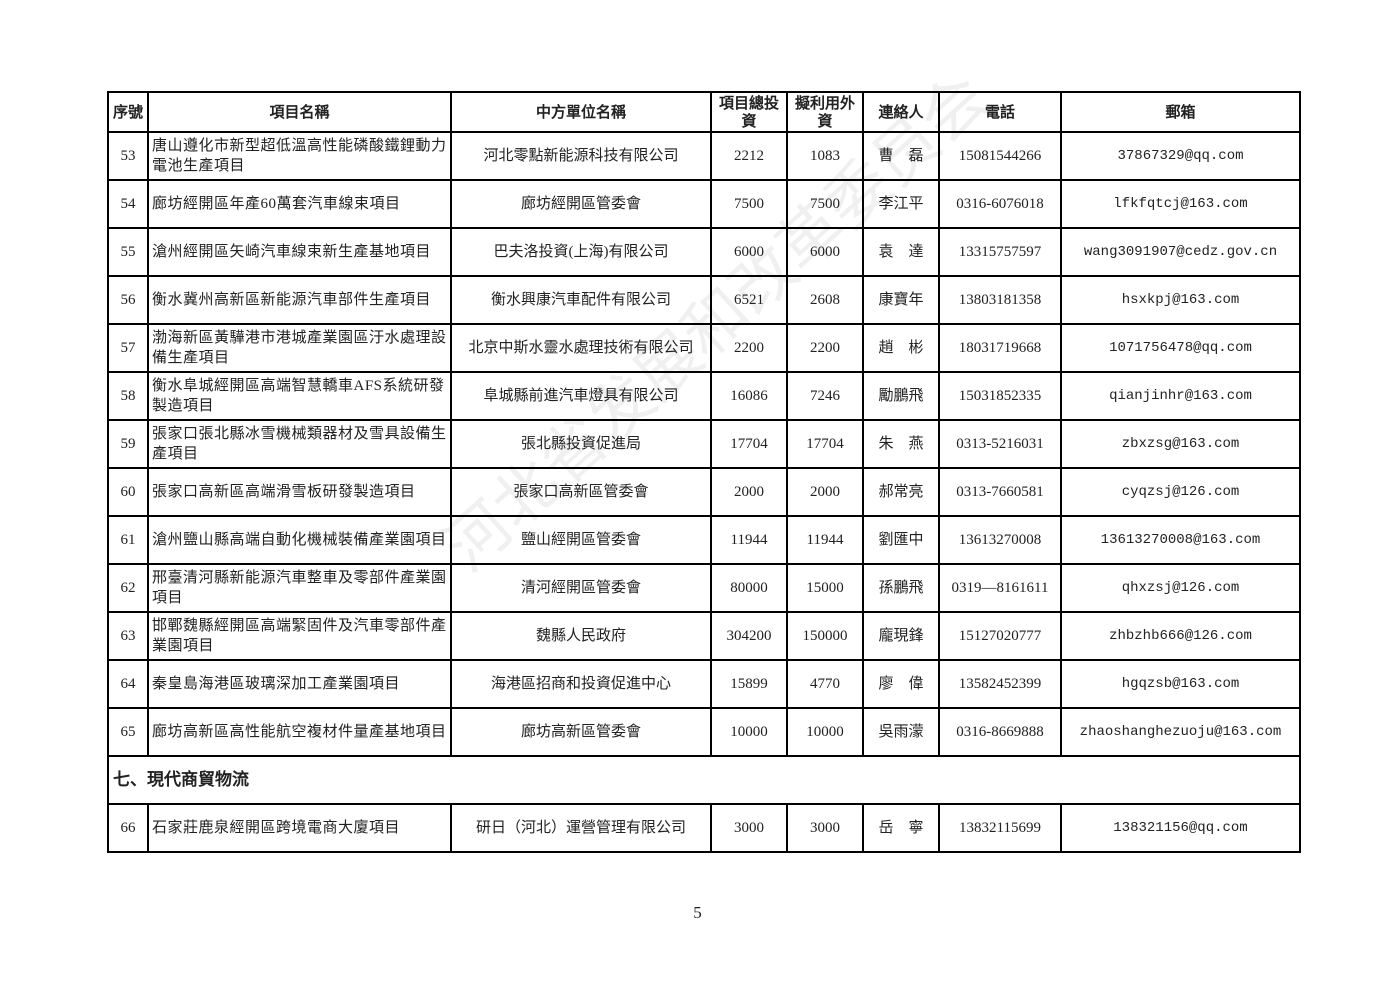  What do you see at coordinates (581, 444) in the screenshot?
I see `cell-unit: 張北縣投資促進局` at bounding box center [581, 444].